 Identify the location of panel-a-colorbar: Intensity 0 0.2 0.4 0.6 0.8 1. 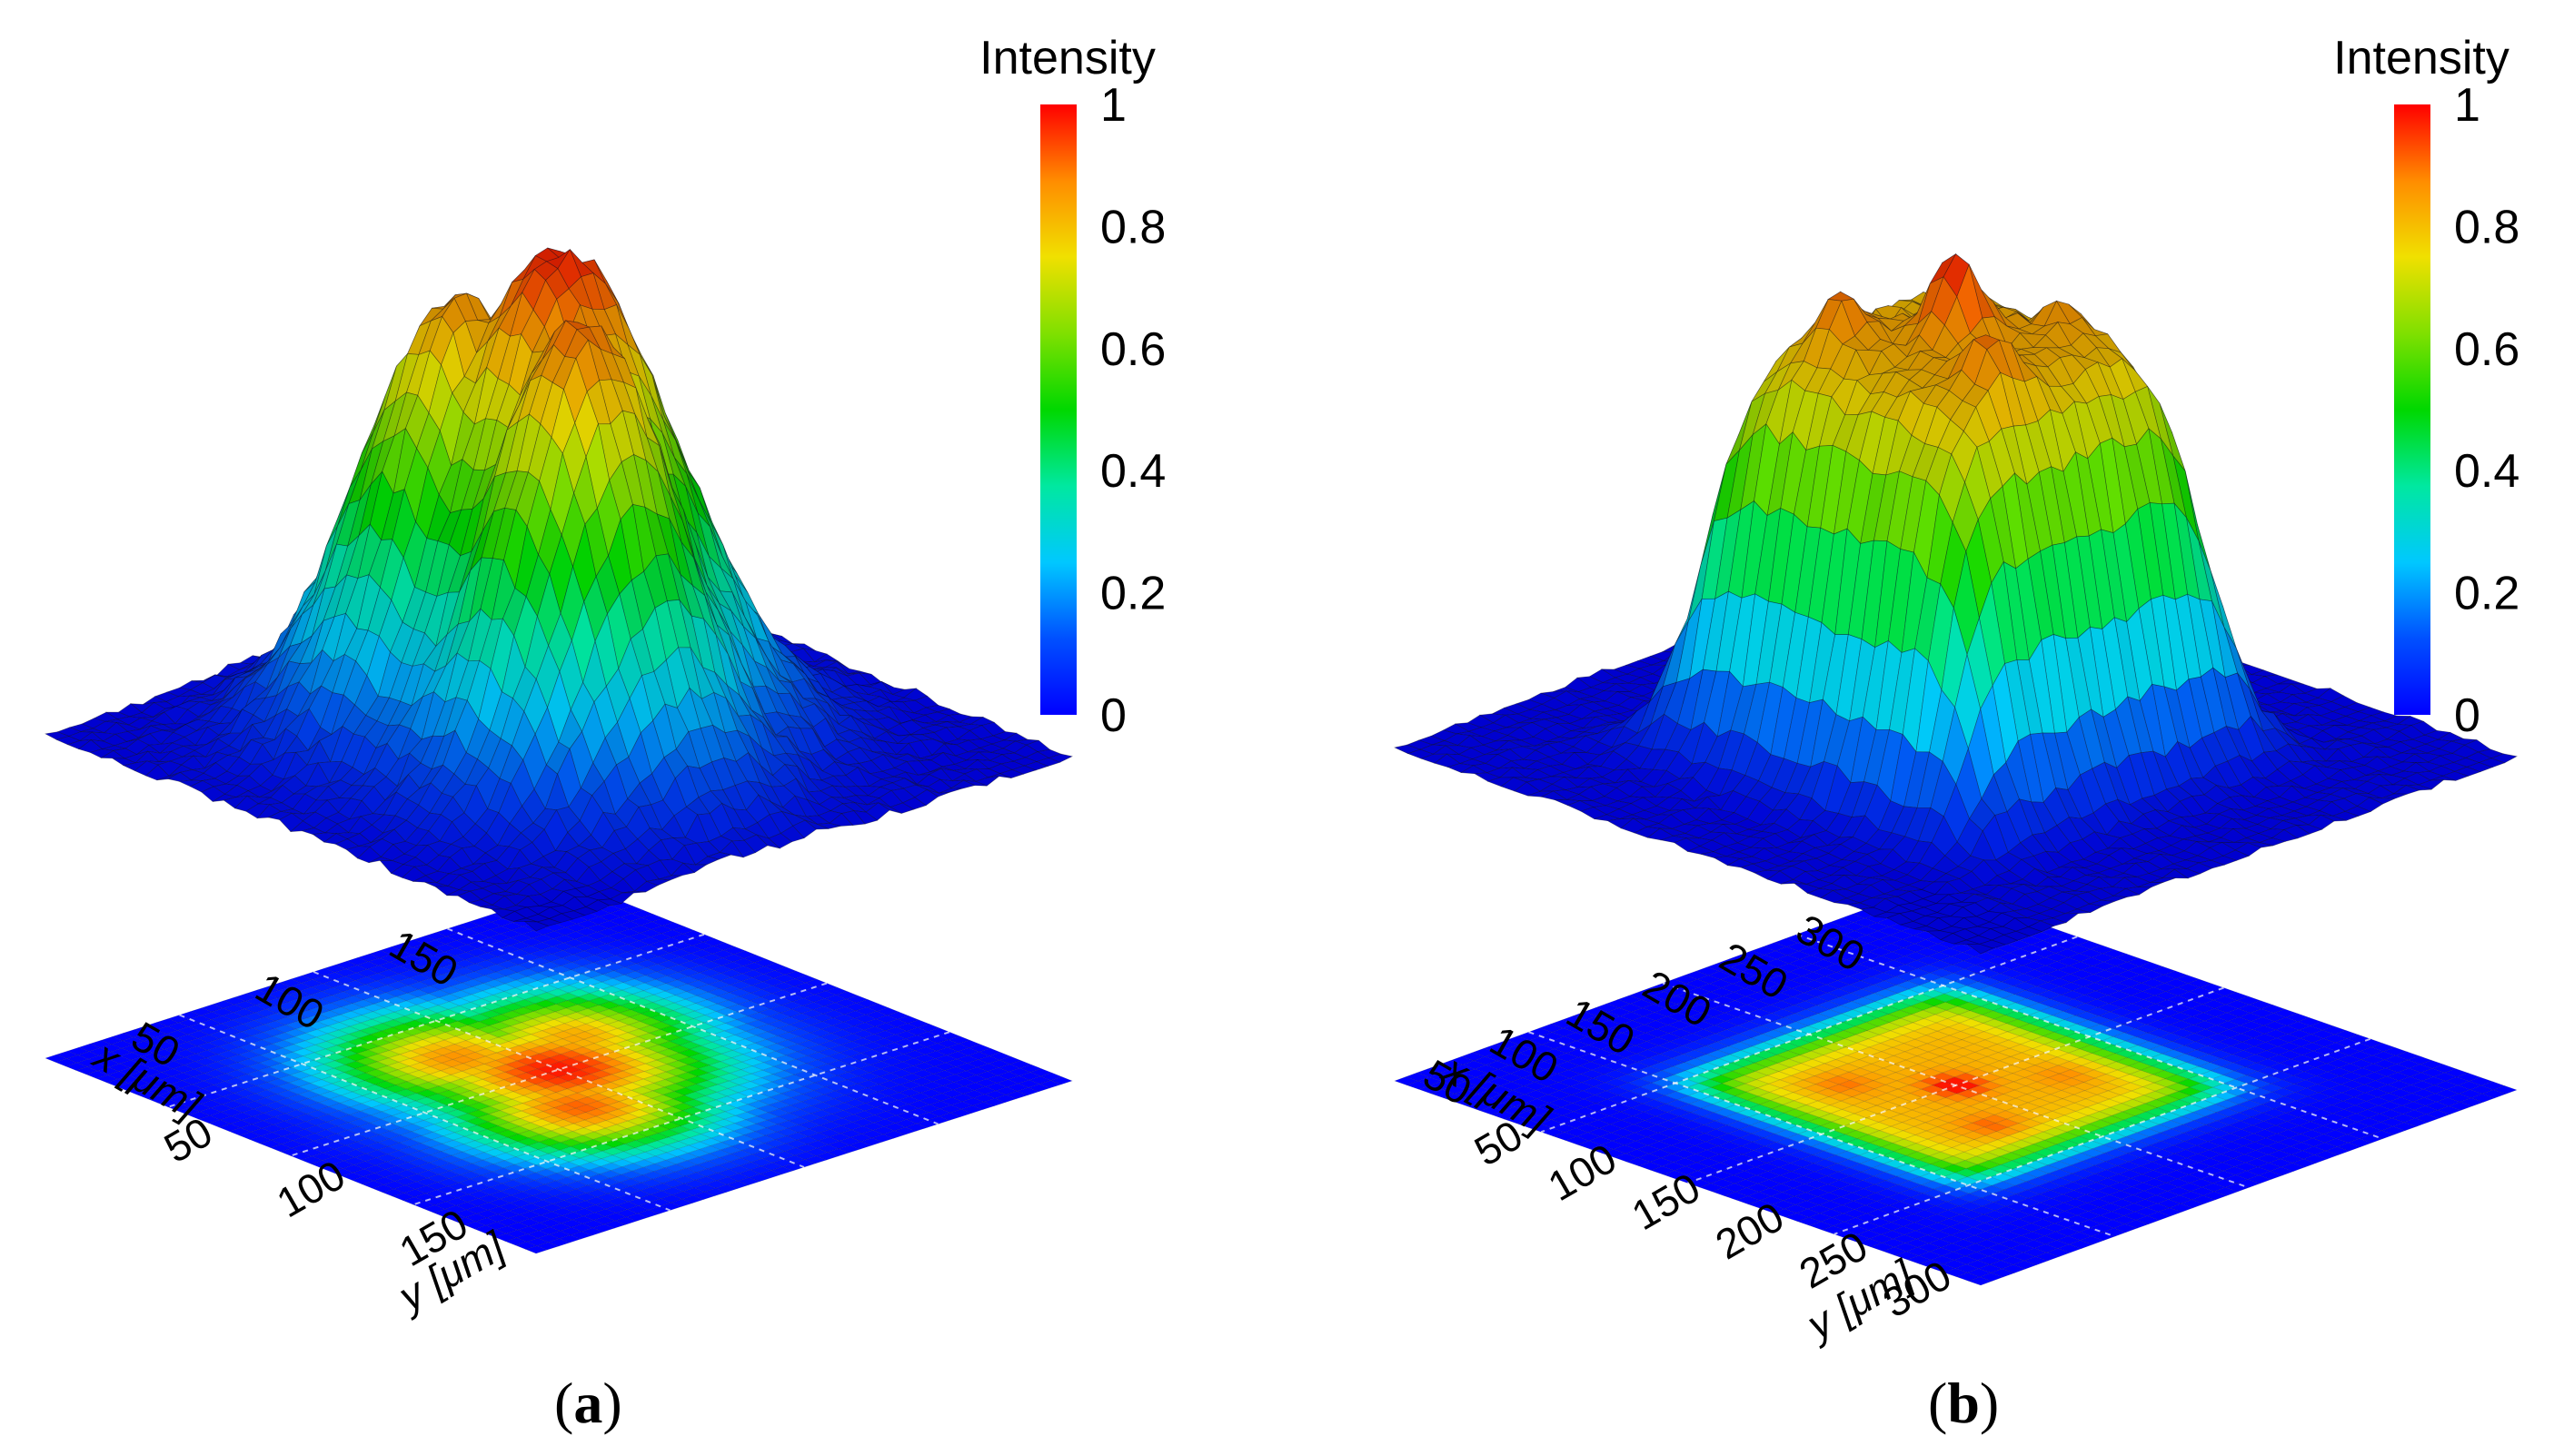
(1072, 387).